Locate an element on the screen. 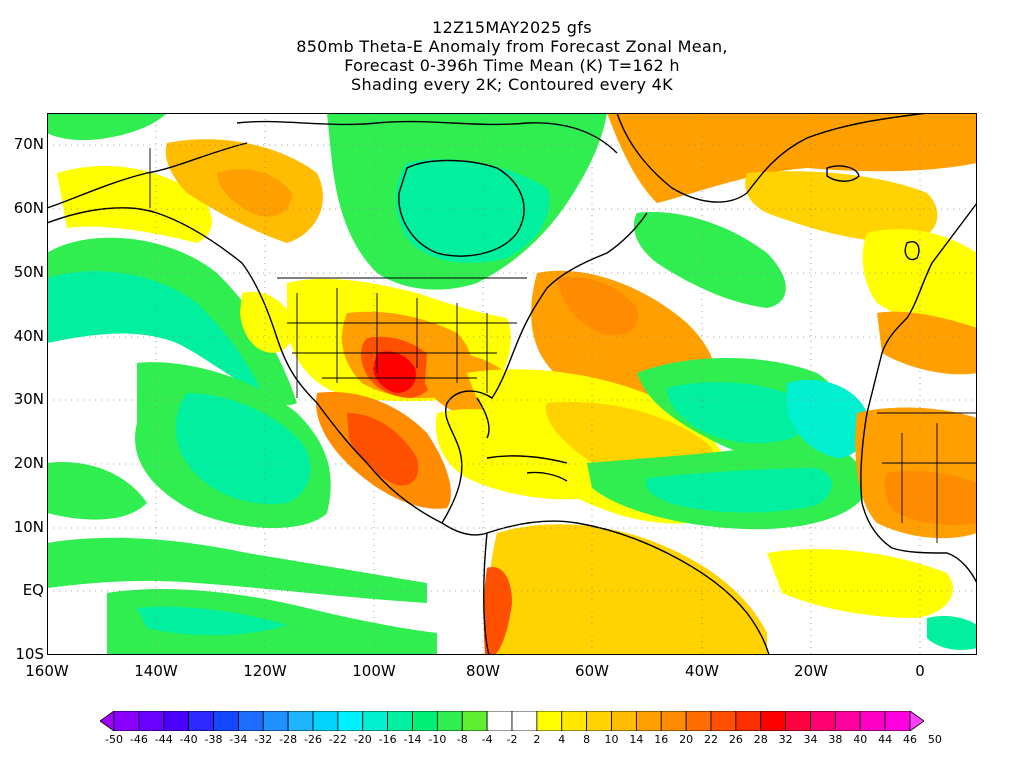 This screenshot has height=768, width=1024. atlantic-cyan-swirl is located at coordinates (737, 413).